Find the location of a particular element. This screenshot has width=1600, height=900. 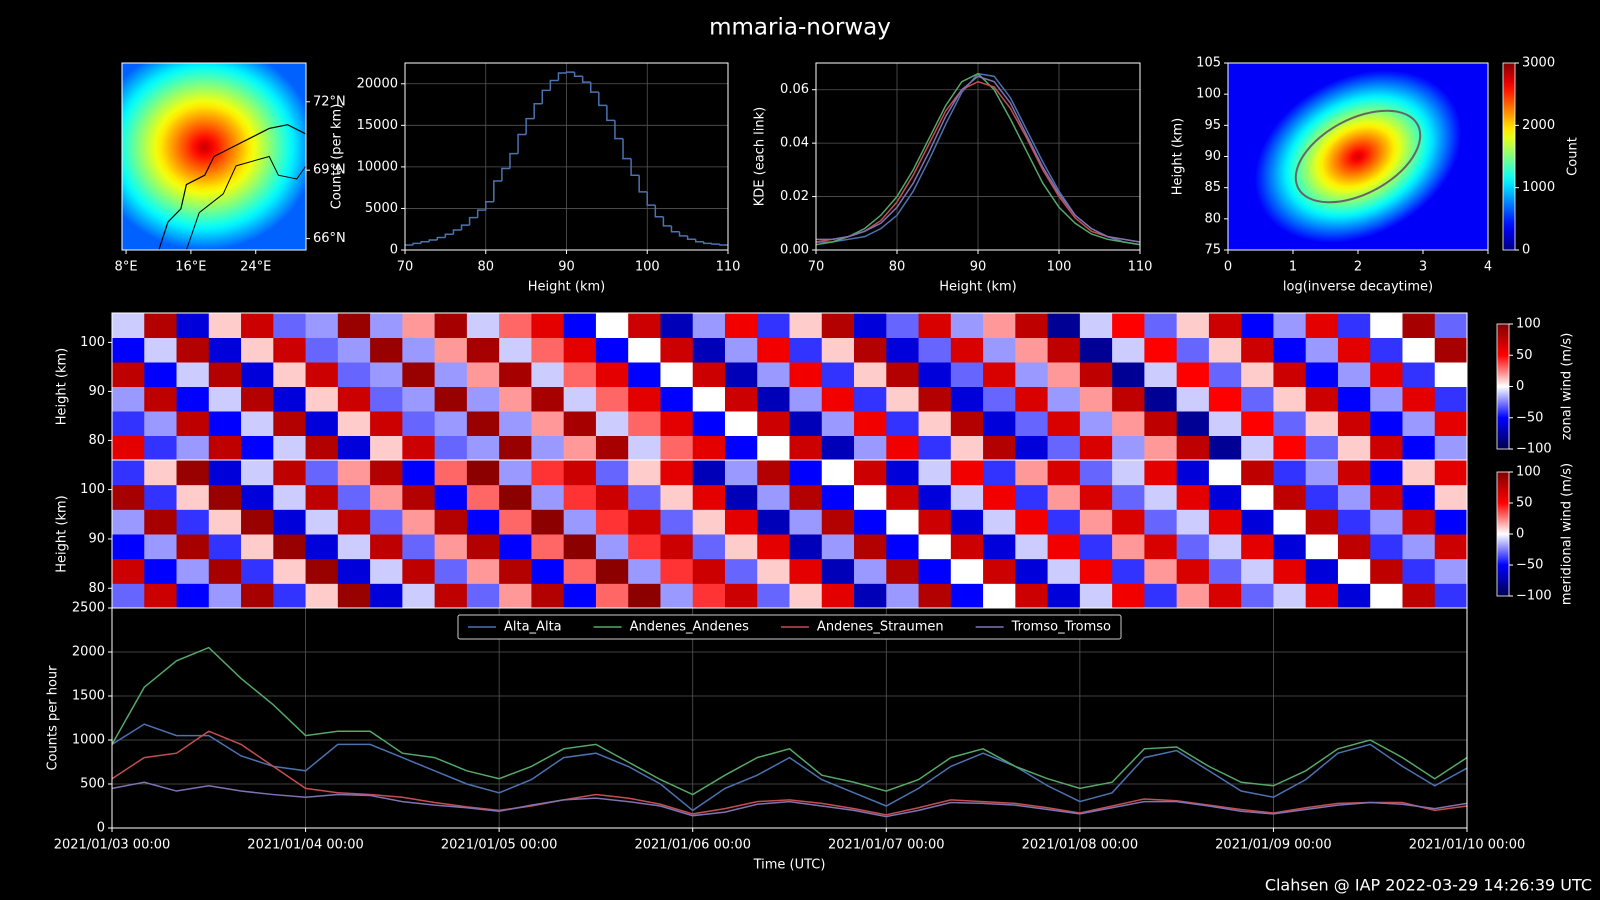

y-tick-label: 72°N is located at coordinates (329, 101).